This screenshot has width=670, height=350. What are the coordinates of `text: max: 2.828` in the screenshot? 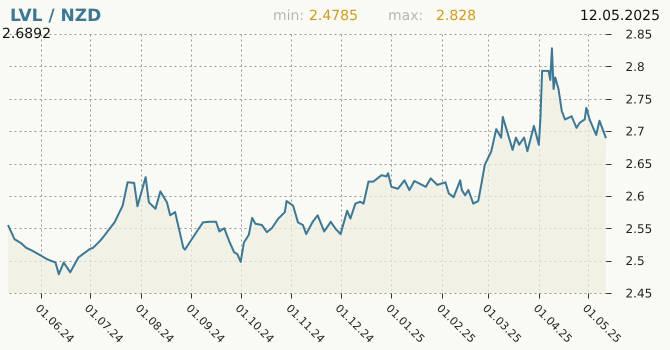 It's located at (432, 16).